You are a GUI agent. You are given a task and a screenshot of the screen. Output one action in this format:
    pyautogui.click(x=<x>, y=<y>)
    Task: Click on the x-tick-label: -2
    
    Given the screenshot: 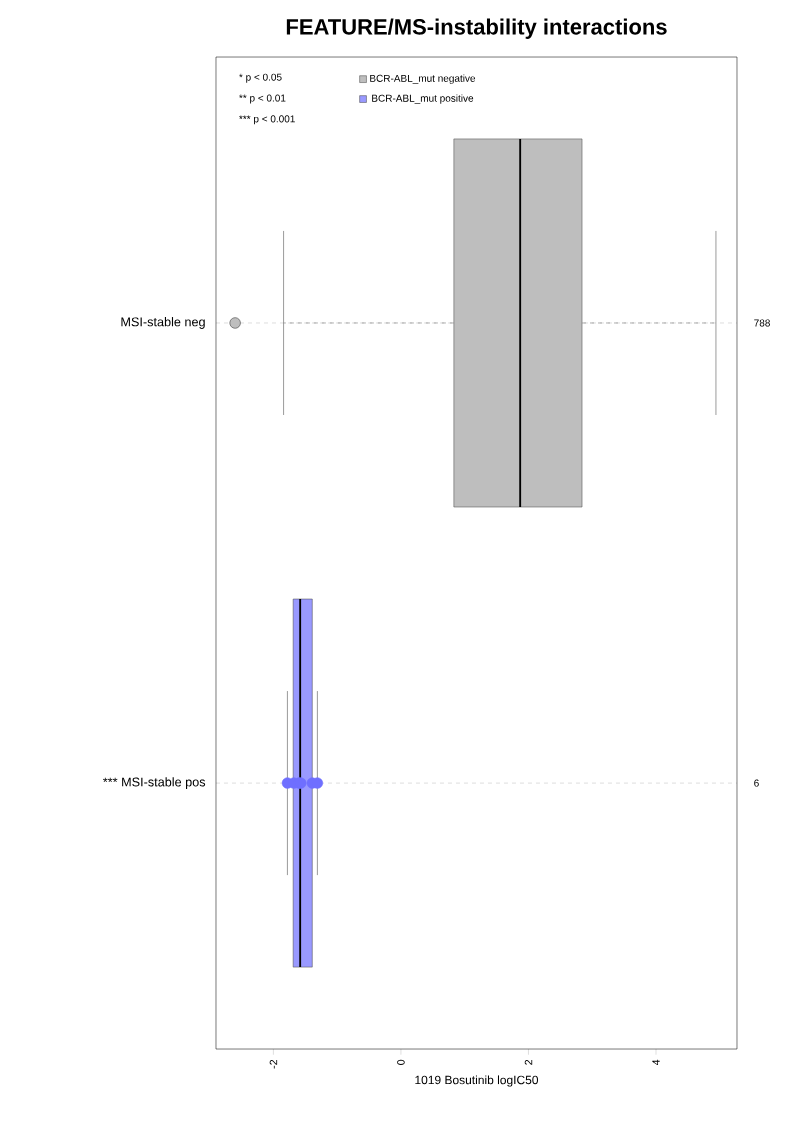 What is the action you would take?
    pyautogui.click(x=273, y=1064)
    